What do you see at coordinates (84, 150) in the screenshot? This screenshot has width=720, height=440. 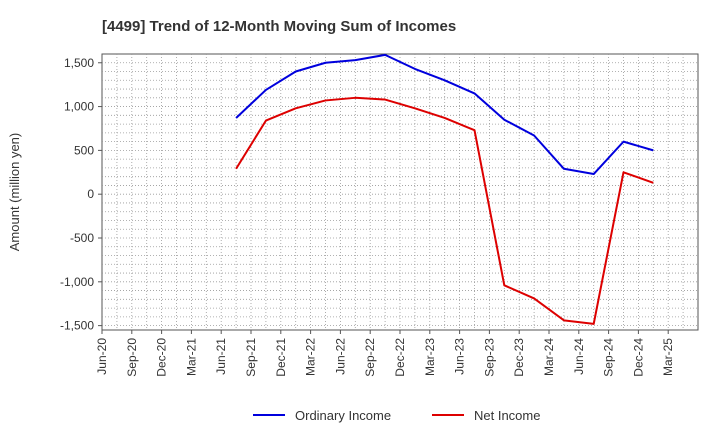 I see `y-tick-label: 500` at bounding box center [84, 150].